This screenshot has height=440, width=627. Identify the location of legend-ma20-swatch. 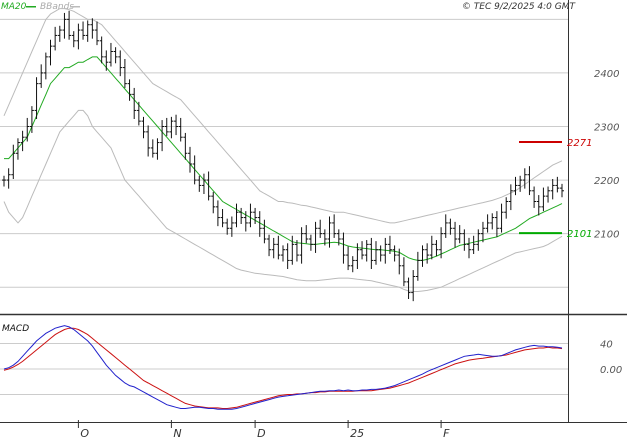
(31, 7).